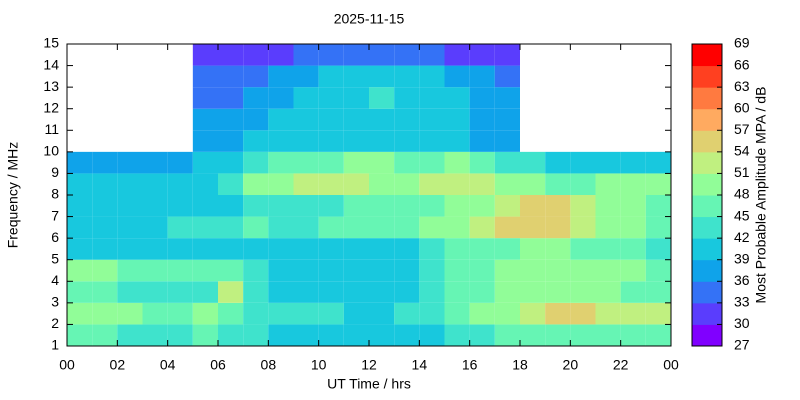 The height and width of the screenshot is (400, 800). I want to click on colorbar-tick-label: 63, so click(742, 86).